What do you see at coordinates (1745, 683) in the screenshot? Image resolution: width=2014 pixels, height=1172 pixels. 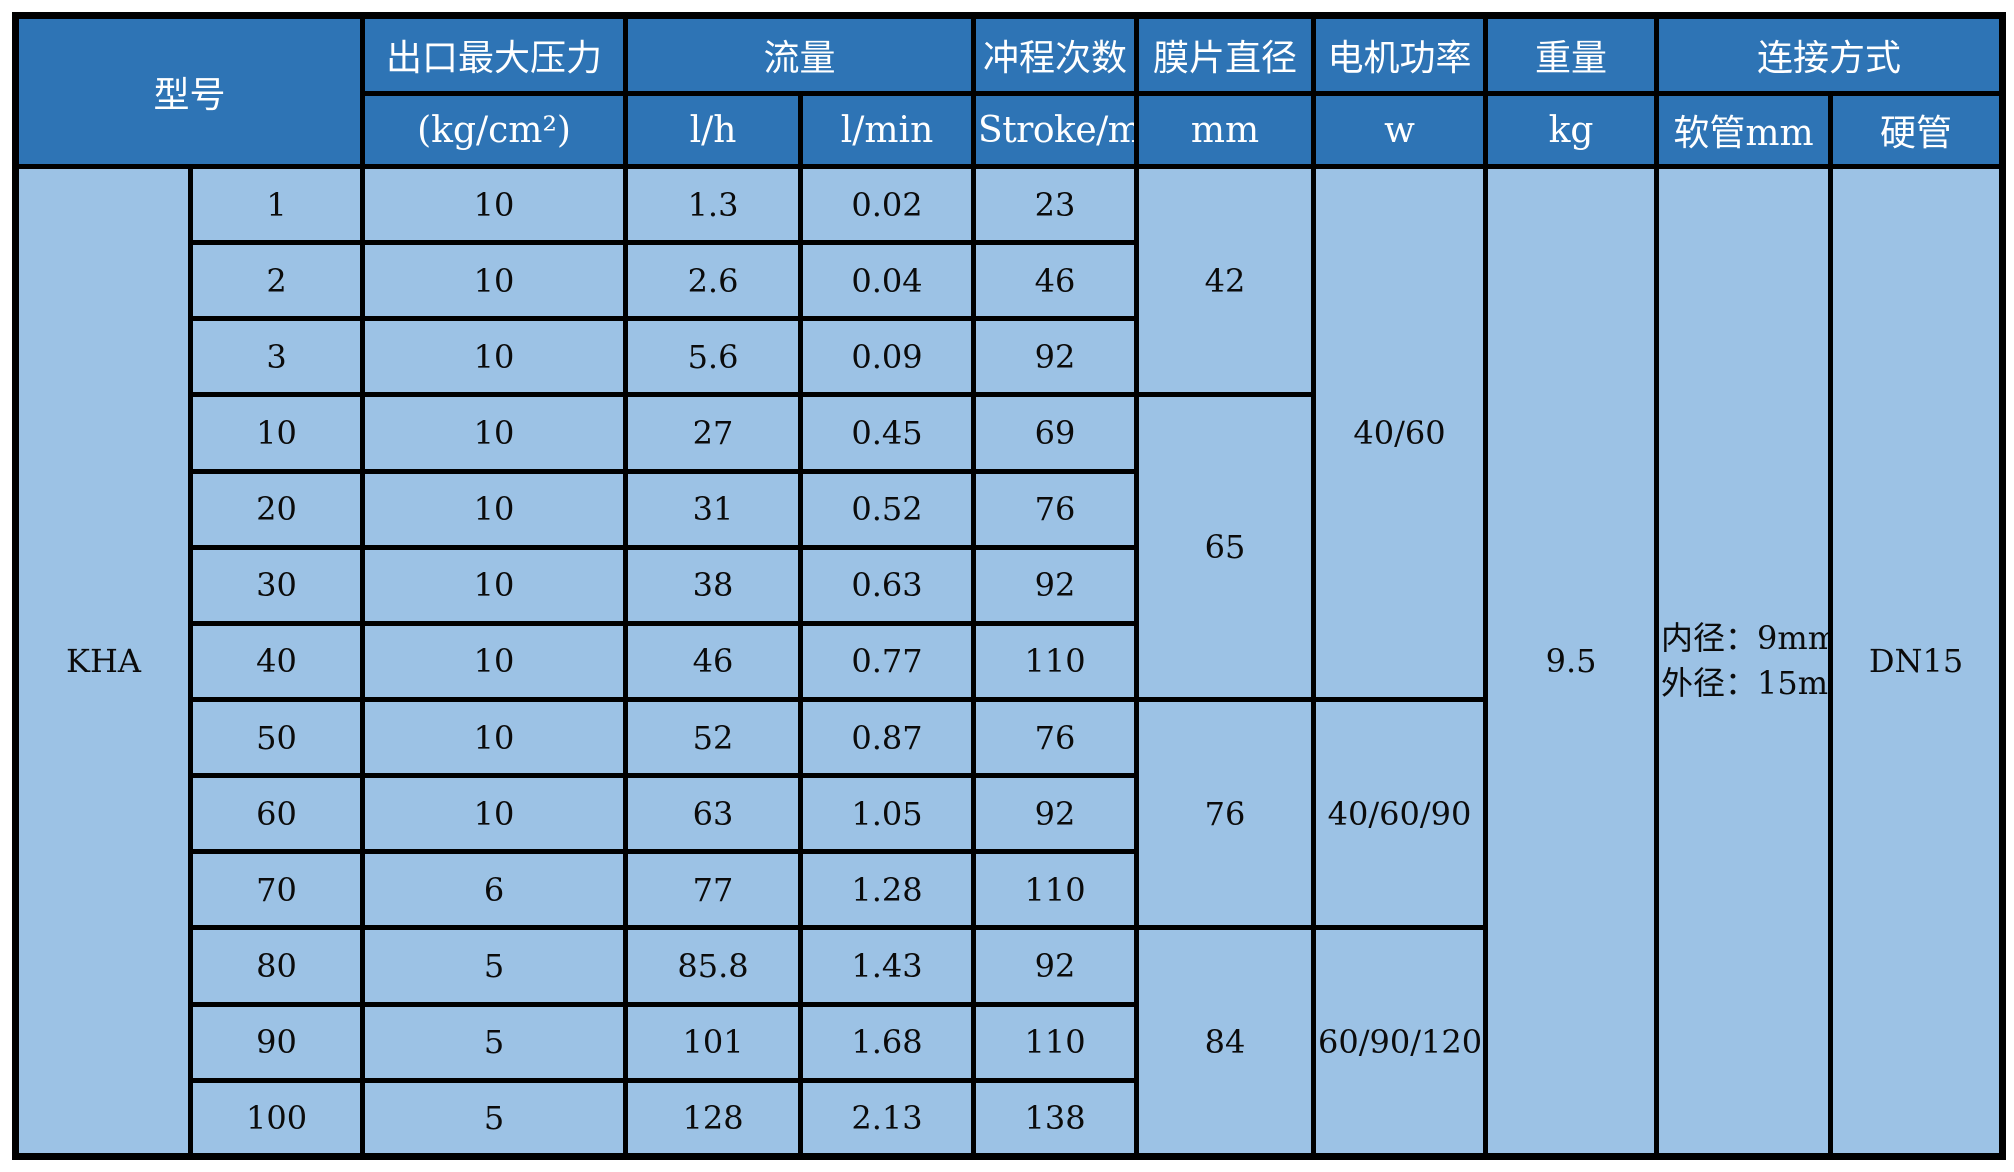 I see `hose-outer-diameter: 外径：15mm` at bounding box center [1745, 683].